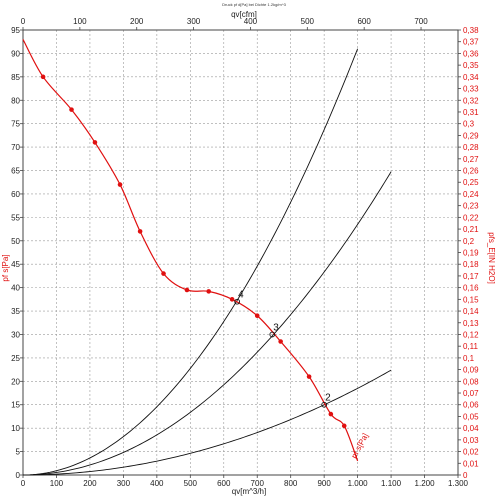 Image resolution: width=497 pixels, height=503 pixels. I want to click on y2-tick-label: 0,02, so click(471, 452).